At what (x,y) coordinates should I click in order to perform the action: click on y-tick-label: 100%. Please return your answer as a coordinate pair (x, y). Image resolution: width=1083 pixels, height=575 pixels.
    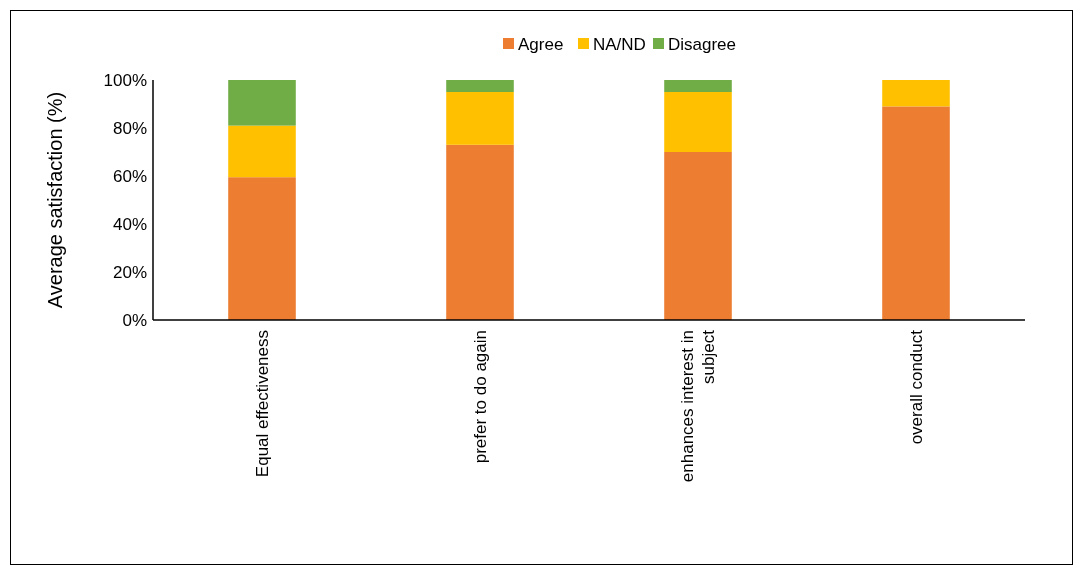
    Looking at the image, I should click on (125, 80).